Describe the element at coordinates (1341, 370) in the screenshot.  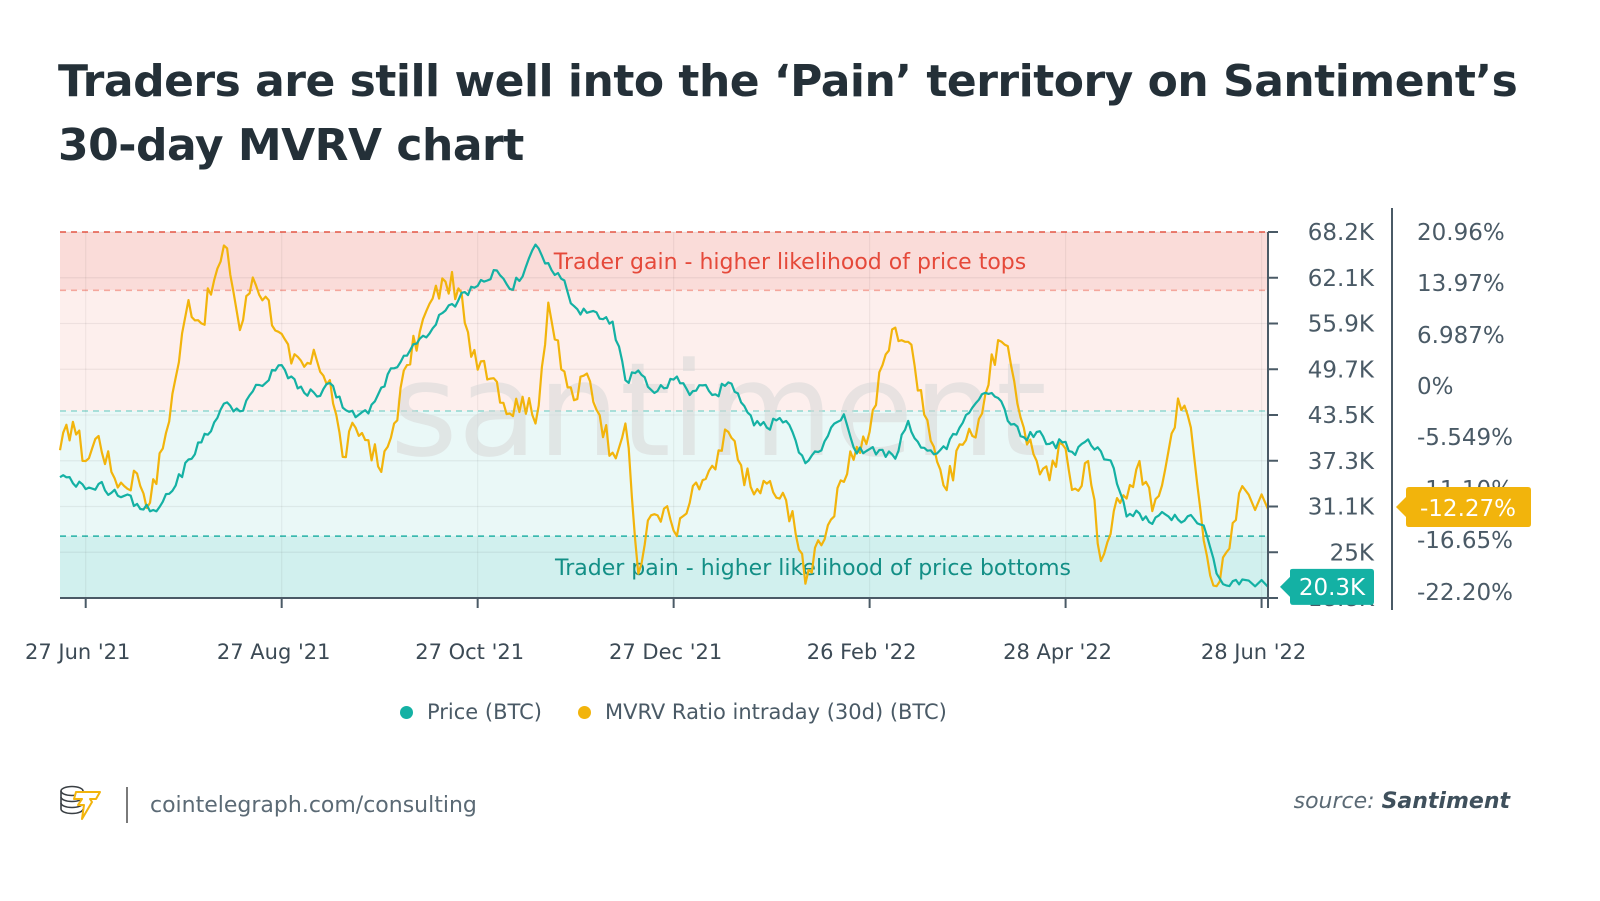
I see `y-left-tick-label: 49.7K` at that location.